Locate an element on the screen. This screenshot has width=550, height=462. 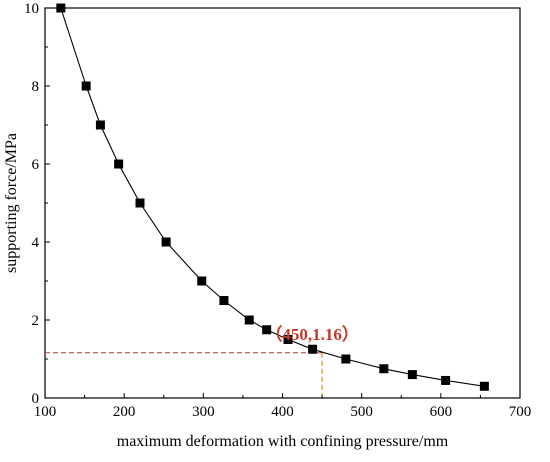
x-tick-label: 200 is located at coordinates (124, 412).